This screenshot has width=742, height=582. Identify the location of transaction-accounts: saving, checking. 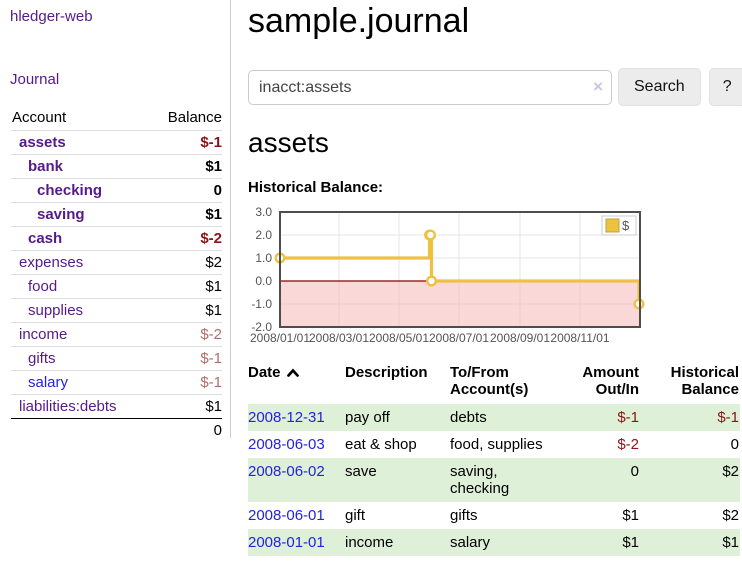
(480, 479).